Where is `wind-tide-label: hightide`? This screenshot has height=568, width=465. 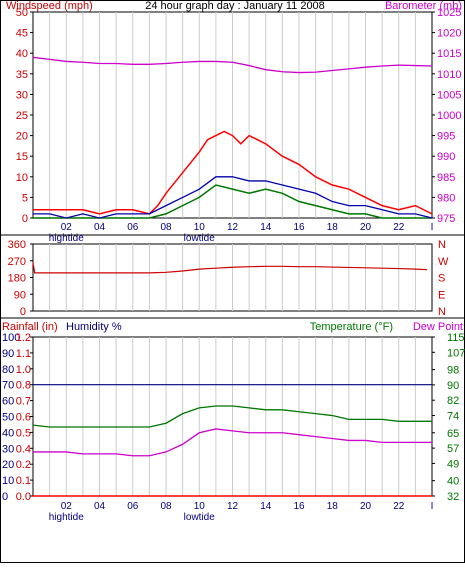 wind-tide-label: hightide is located at coordinates (66, 238).